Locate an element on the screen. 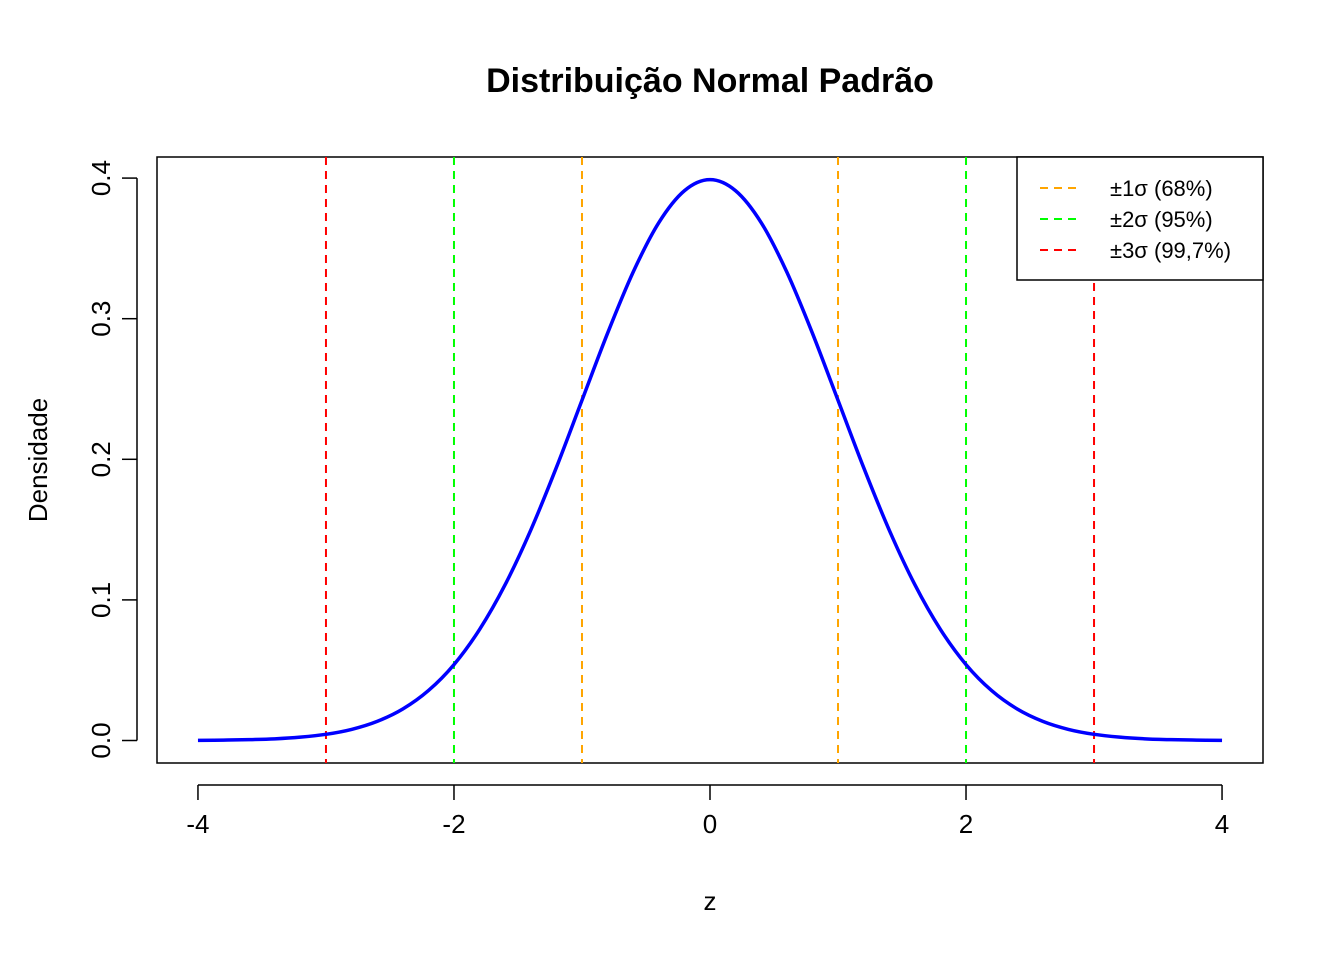 The width and height of the screenshot is (1344, 965). y-axis-title: Densidade is located at coordinates (38, 460).